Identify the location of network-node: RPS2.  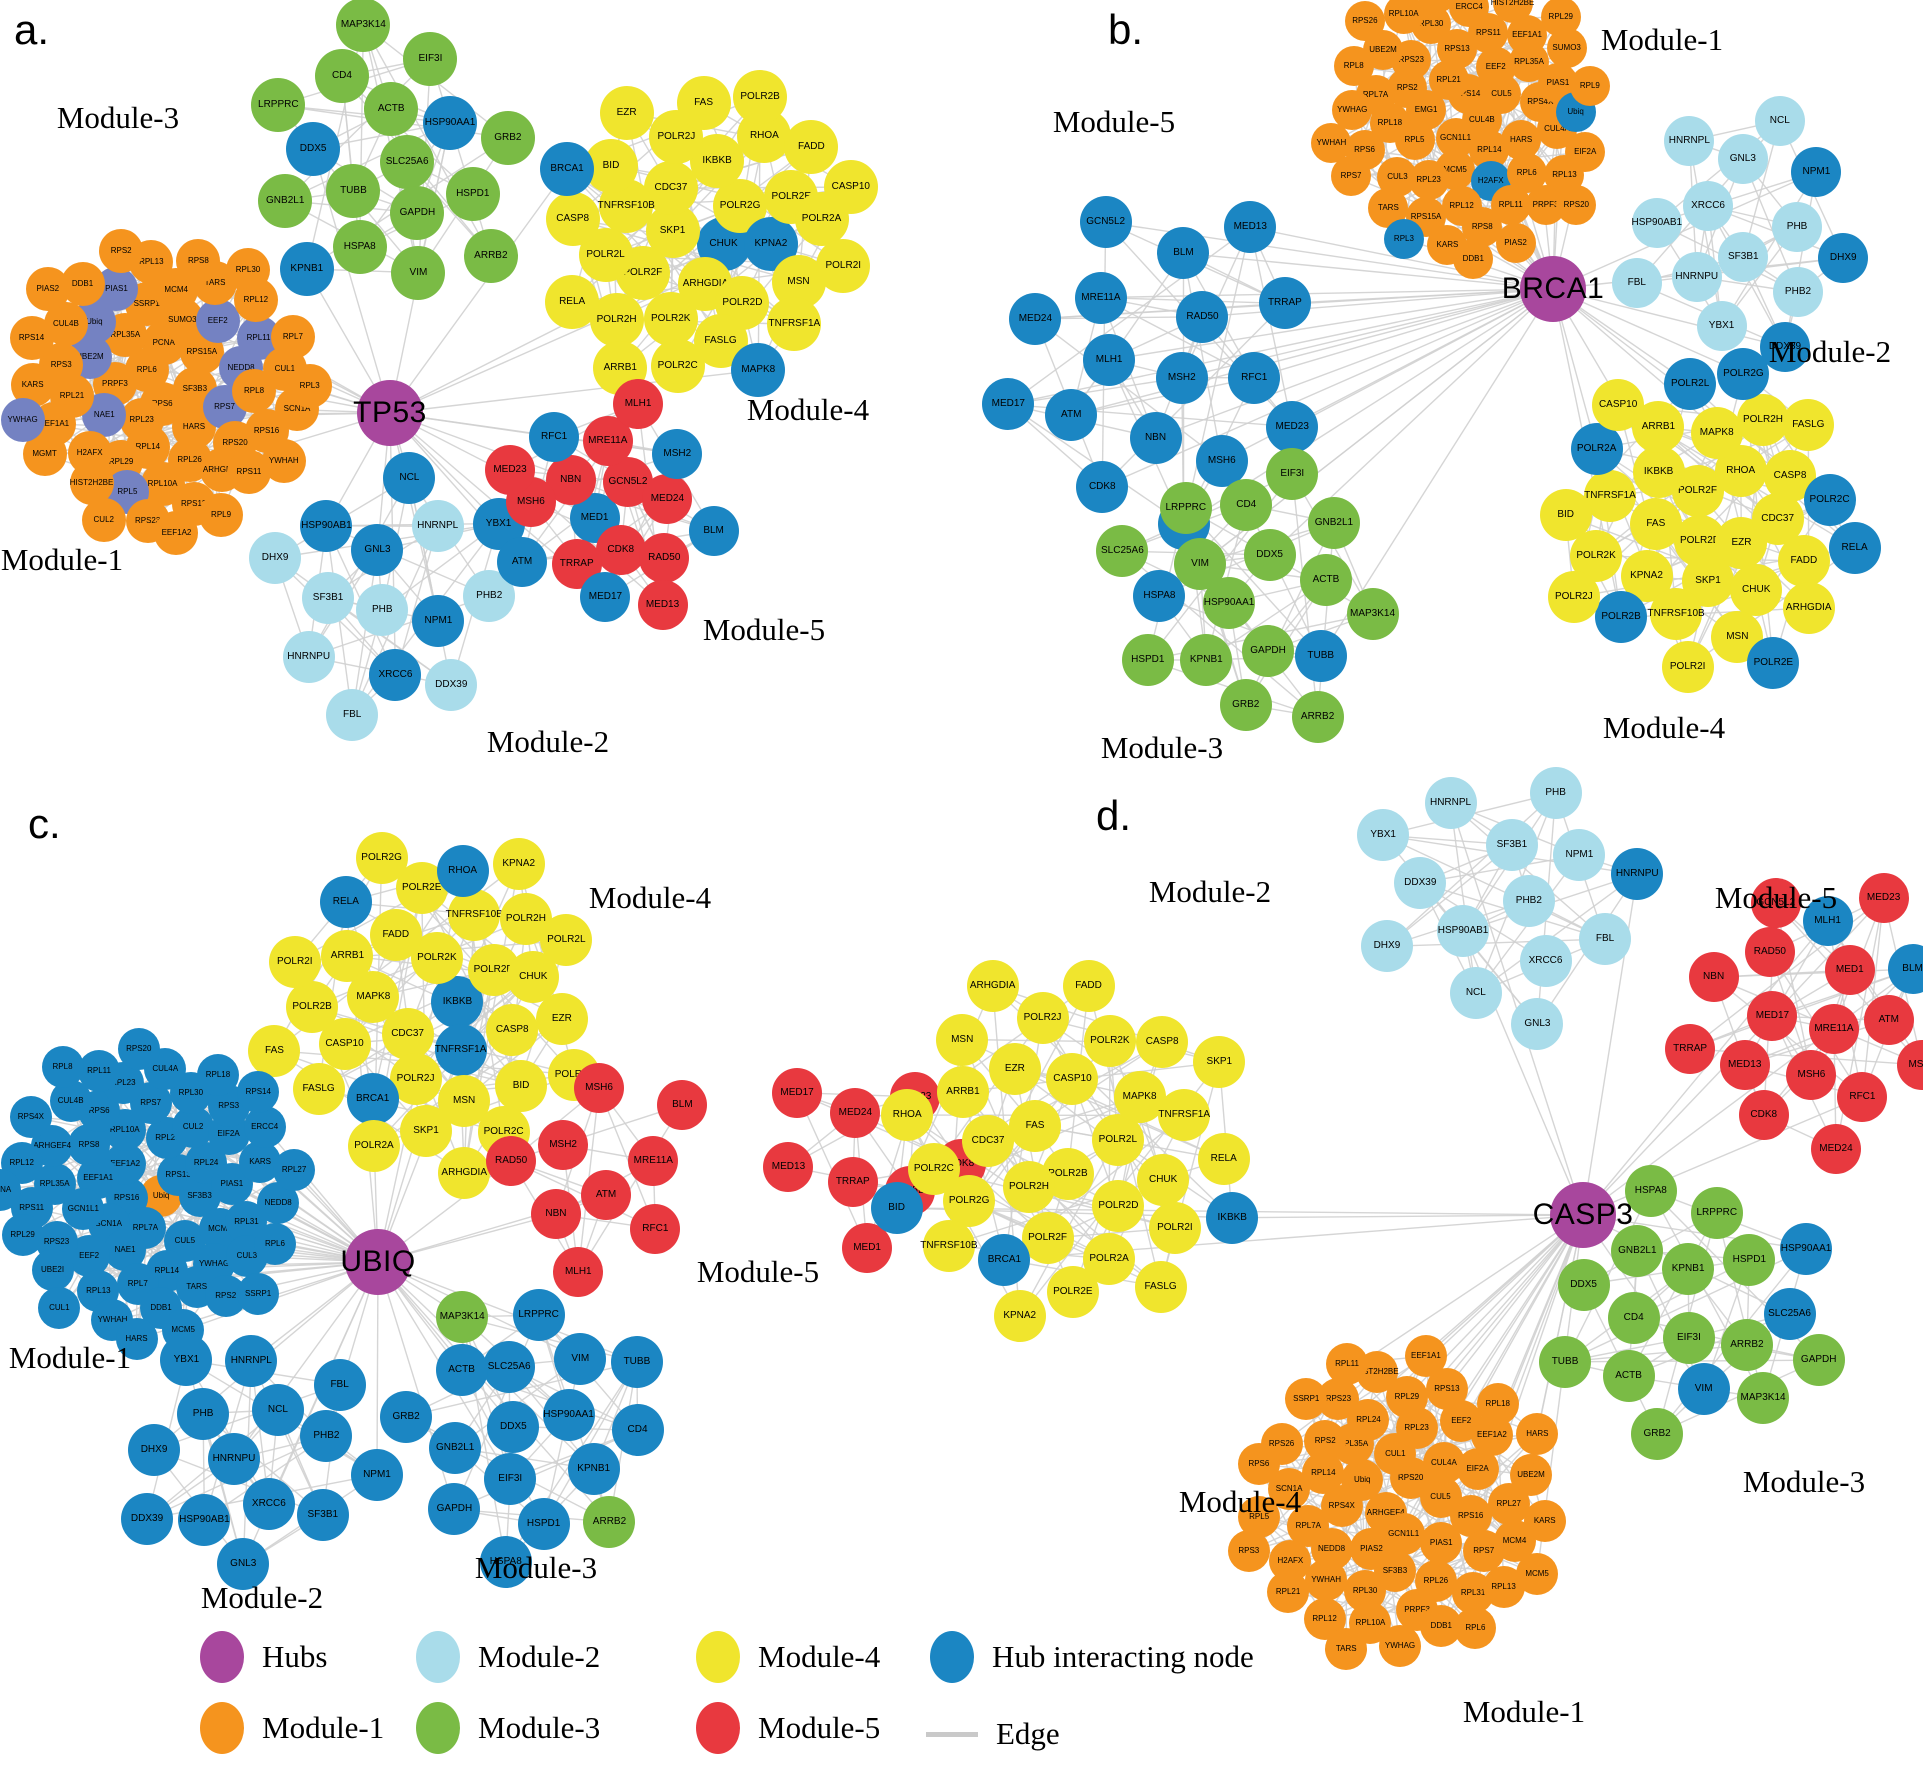
(121, 250).